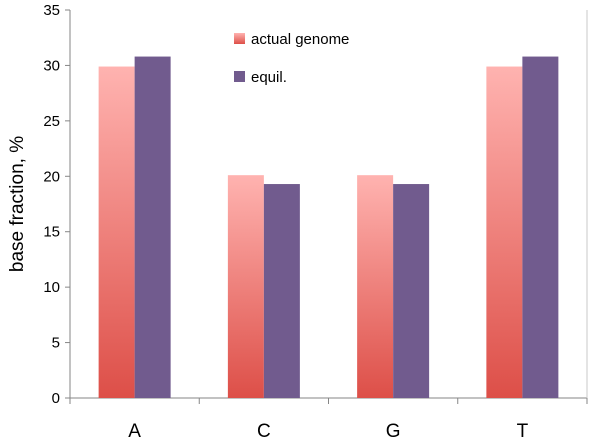  I want to click on bar-equil-G, so click(411, 291).